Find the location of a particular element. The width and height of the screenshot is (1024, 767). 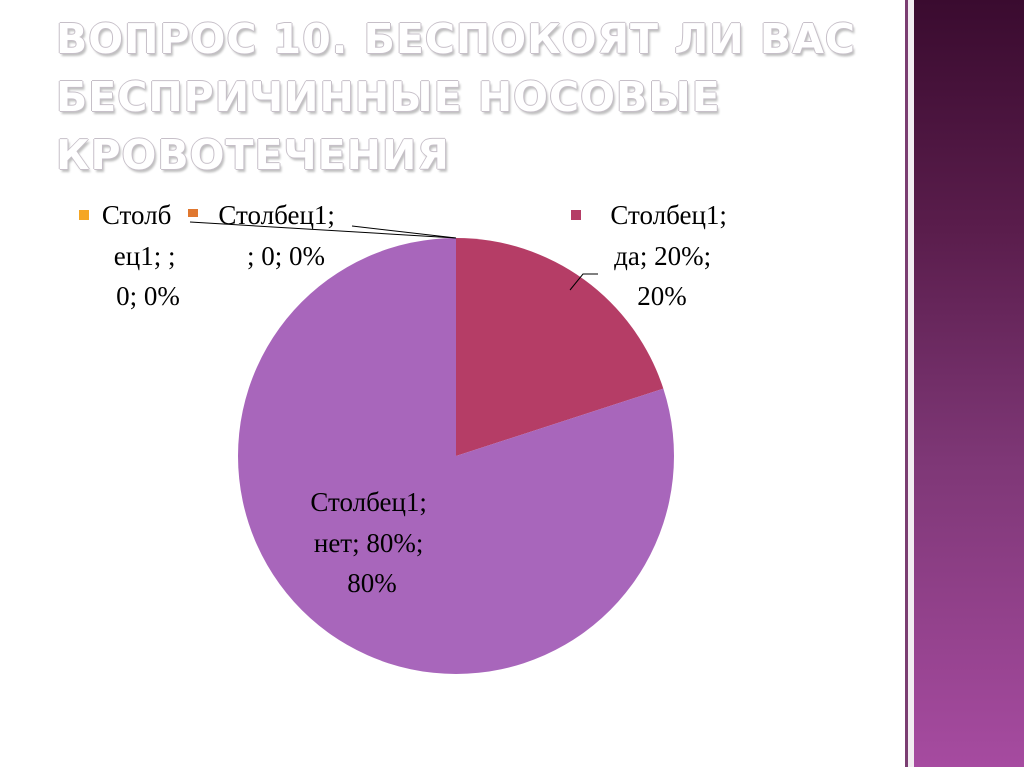

data-label-net-line2: нет; 80%; is located at coordinates (368, 543).